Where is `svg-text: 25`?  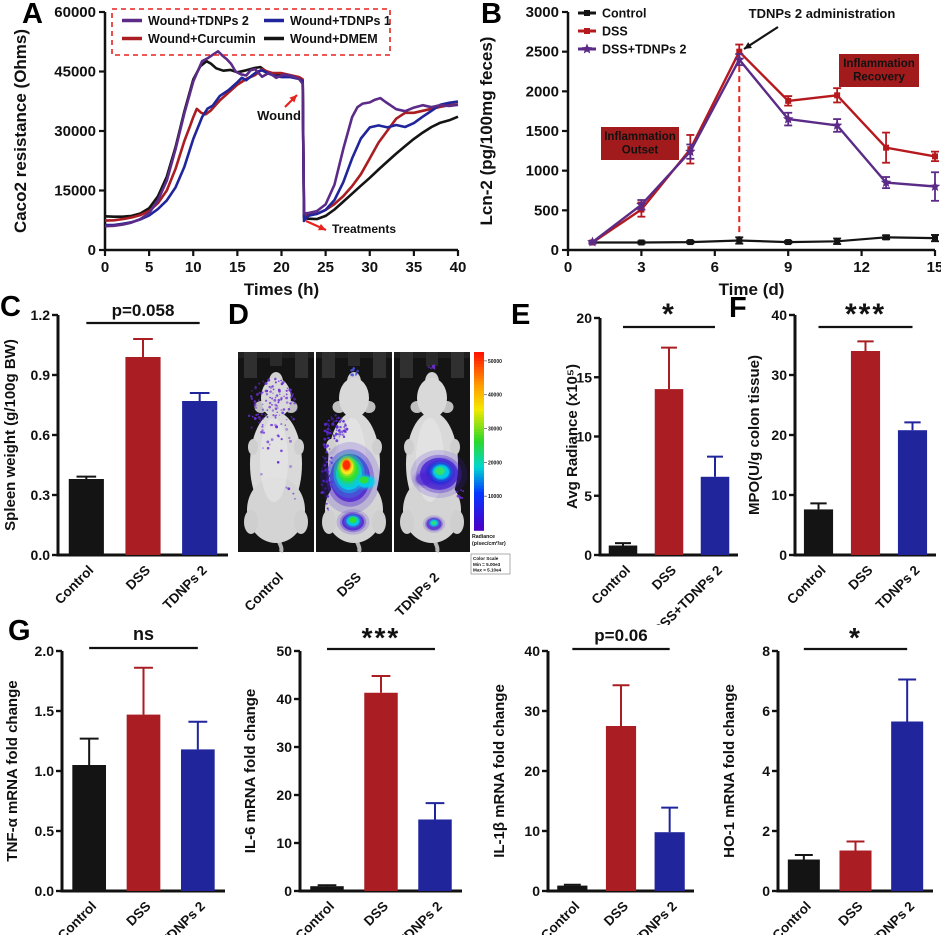 svg-text: 25 is located at coordinates (325, 267).